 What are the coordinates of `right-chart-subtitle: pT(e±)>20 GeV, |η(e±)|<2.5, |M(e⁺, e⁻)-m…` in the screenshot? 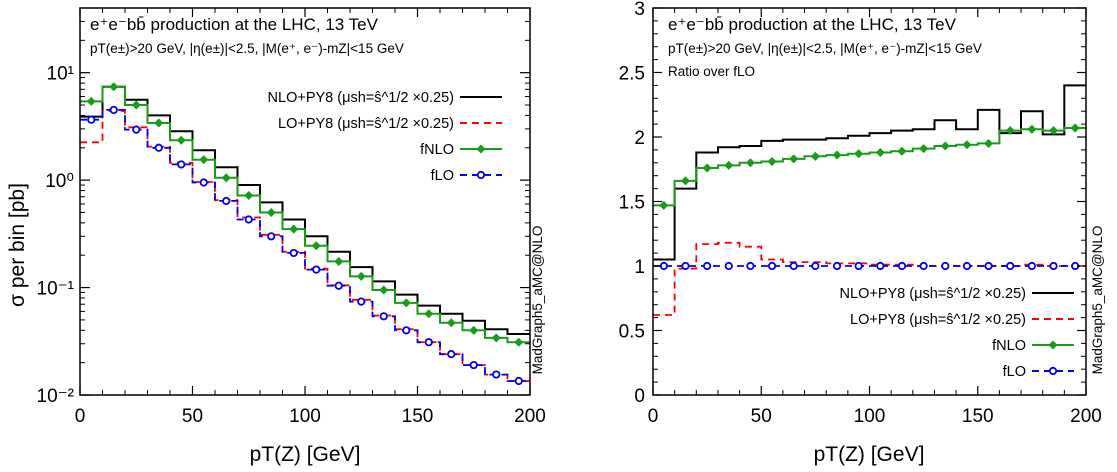 It's located at (825, 48).